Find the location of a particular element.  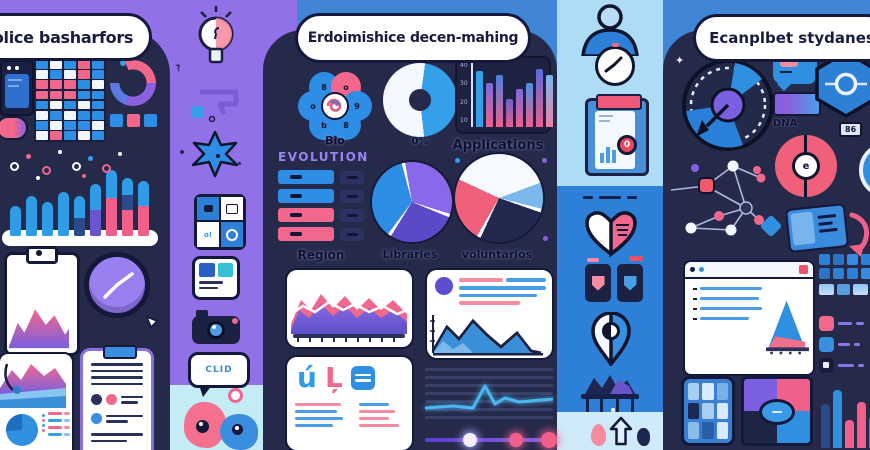

mini-pie is located at coordinates (22, 430).